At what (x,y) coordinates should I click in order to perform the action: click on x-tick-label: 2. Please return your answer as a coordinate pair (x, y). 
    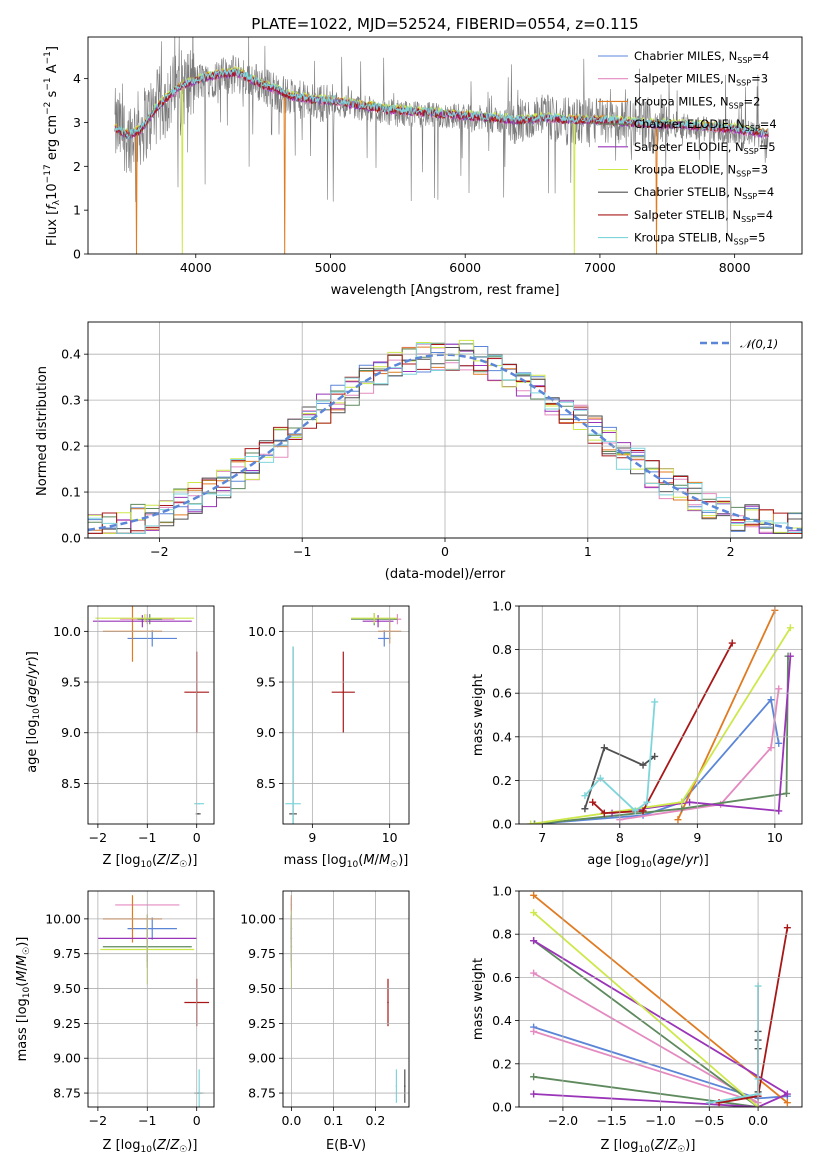
    Looking at the image, I should click on (731, 551).